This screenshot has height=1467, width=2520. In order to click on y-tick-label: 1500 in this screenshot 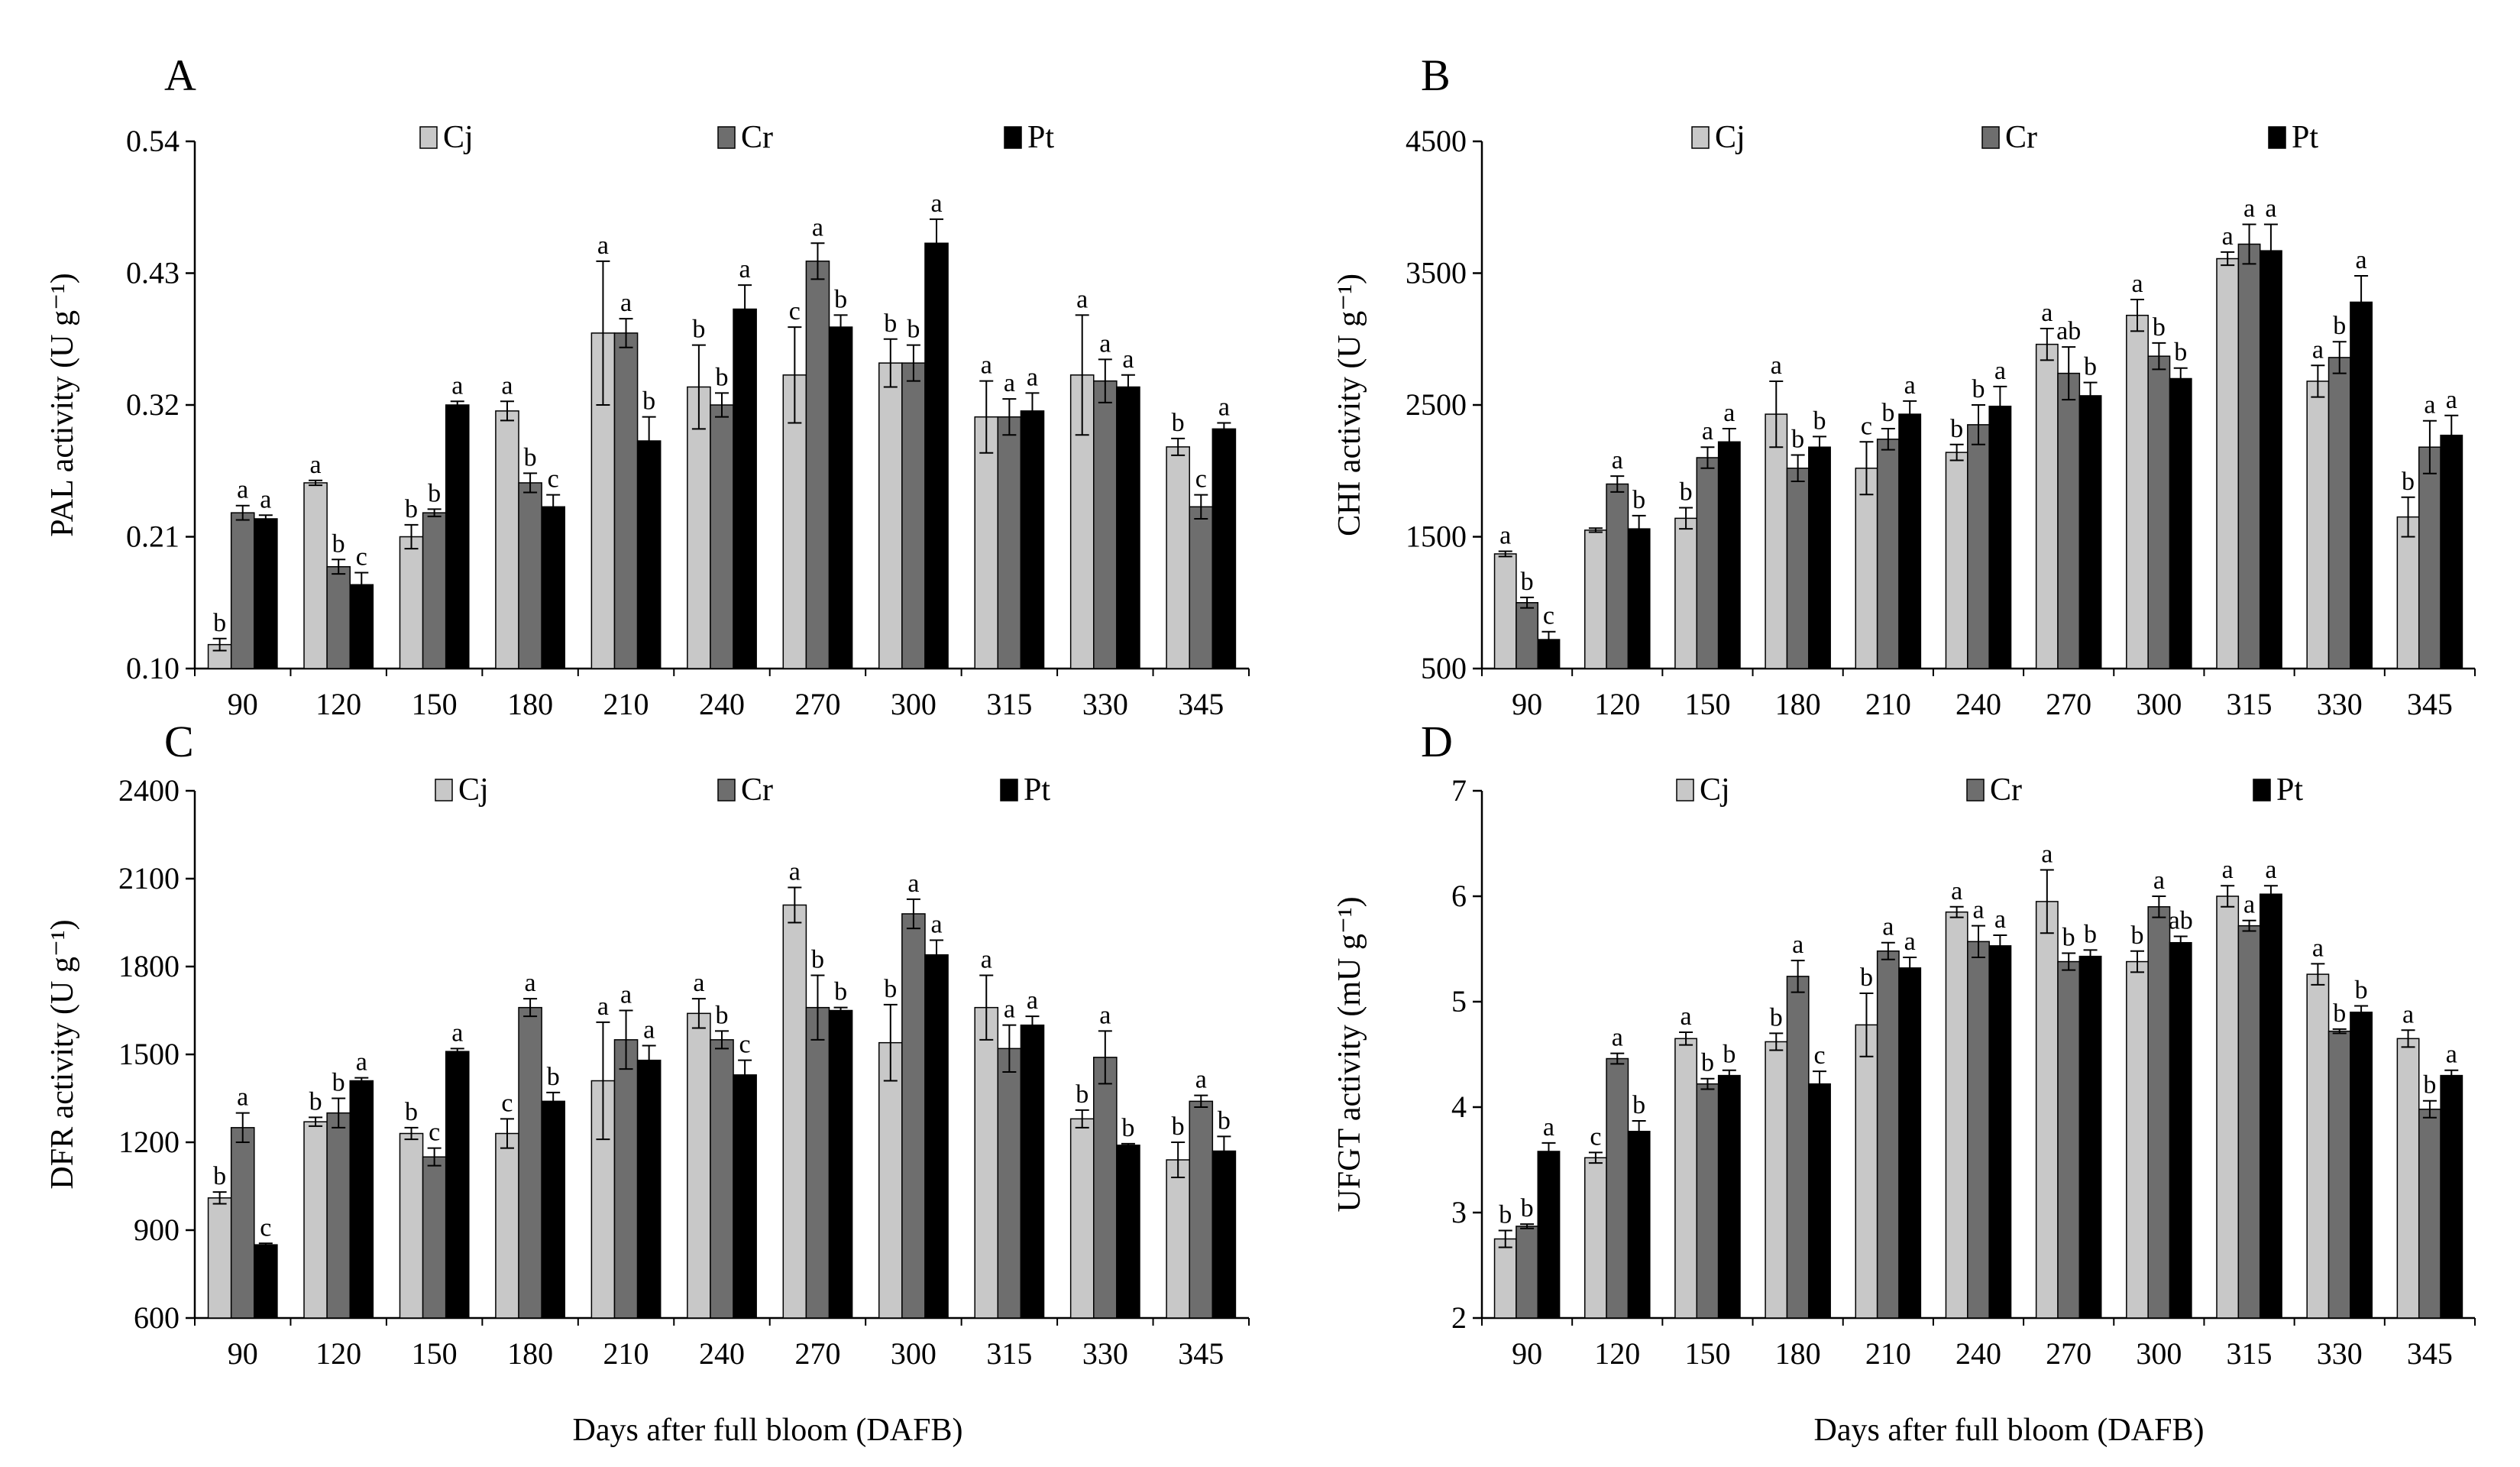, I will do `click(1437, 537)`.